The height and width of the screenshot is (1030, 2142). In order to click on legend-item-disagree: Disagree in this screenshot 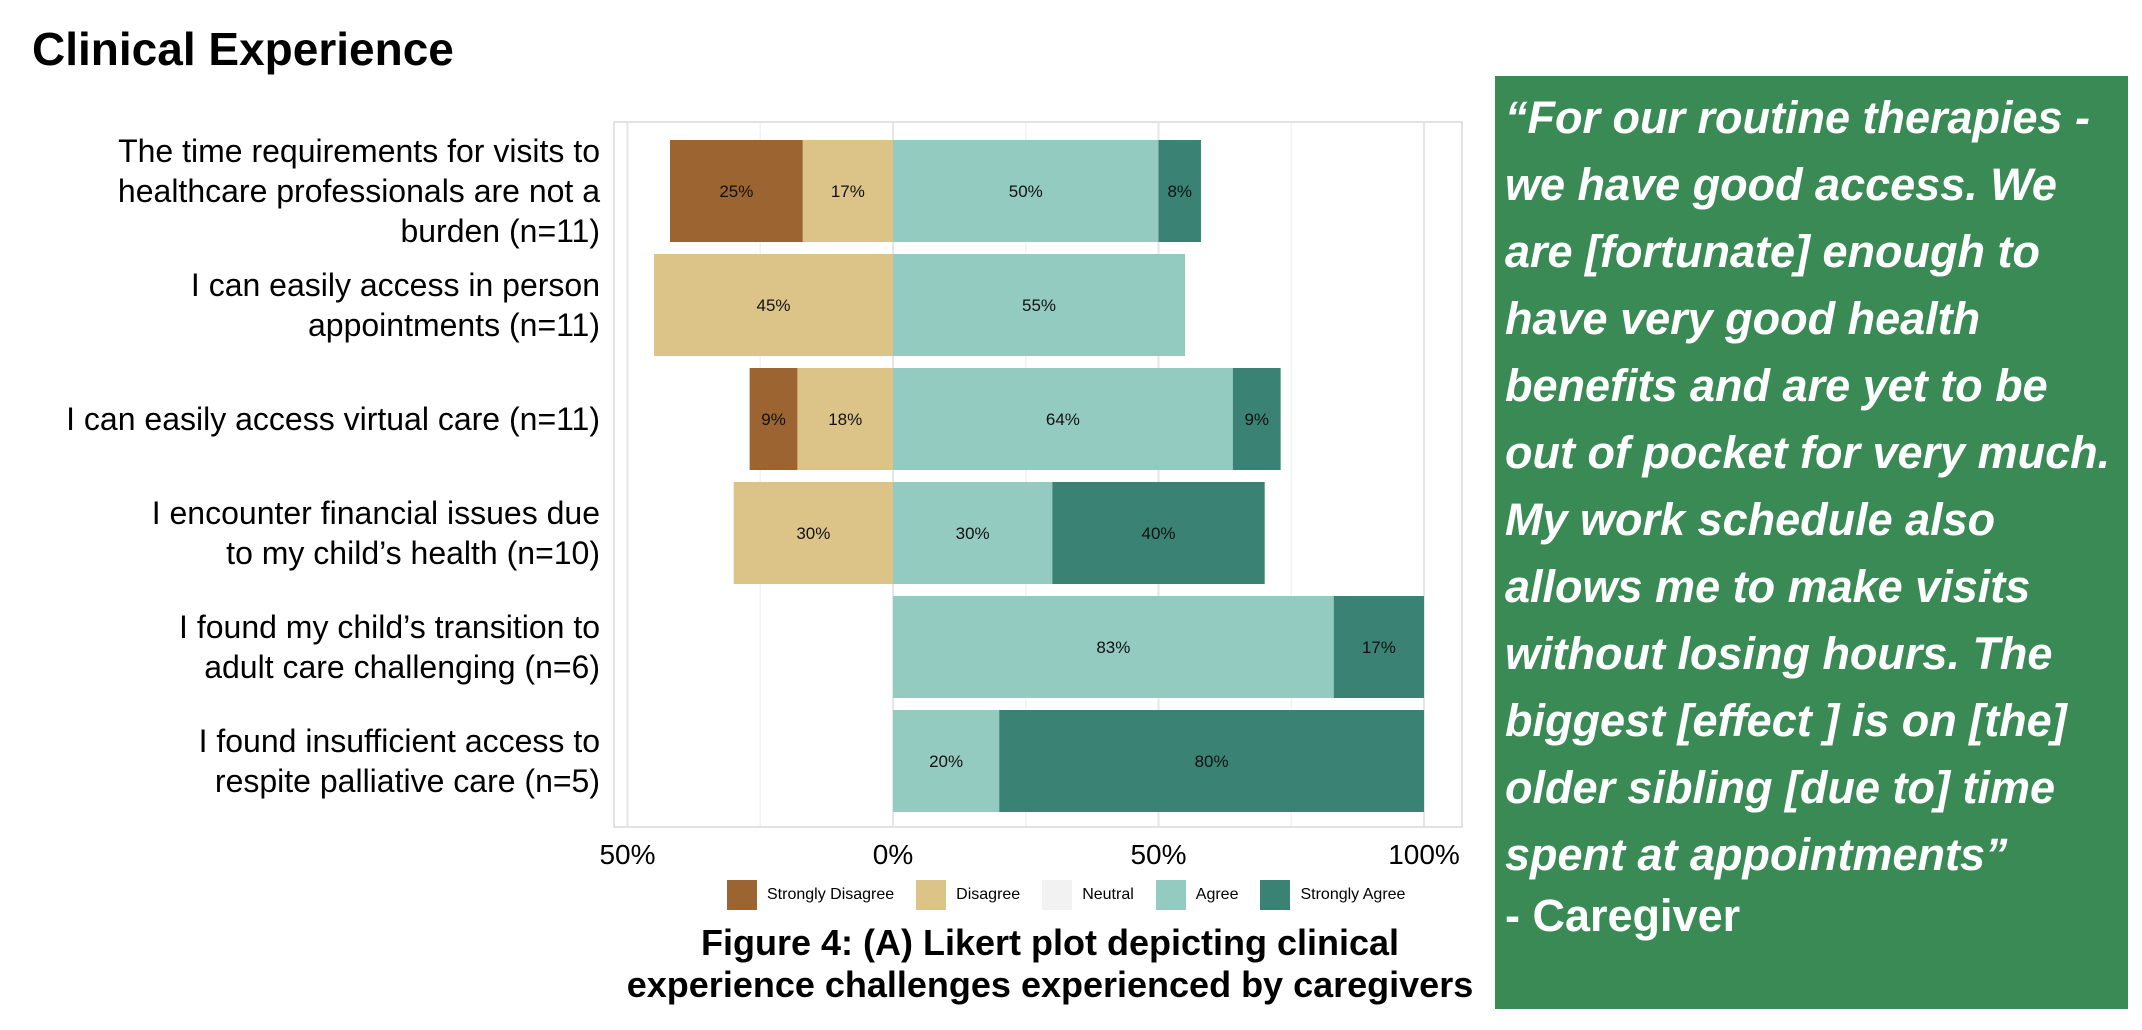, I will do `click(968, 895)`.